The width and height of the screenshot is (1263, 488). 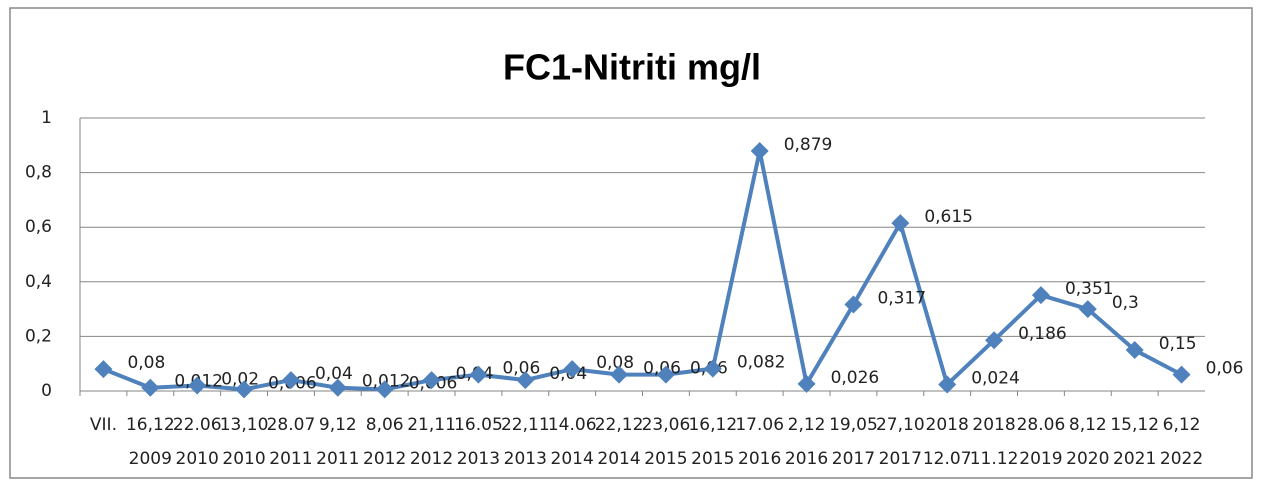 I want to click on data-label: 0,012, so click(x=386, y=382).